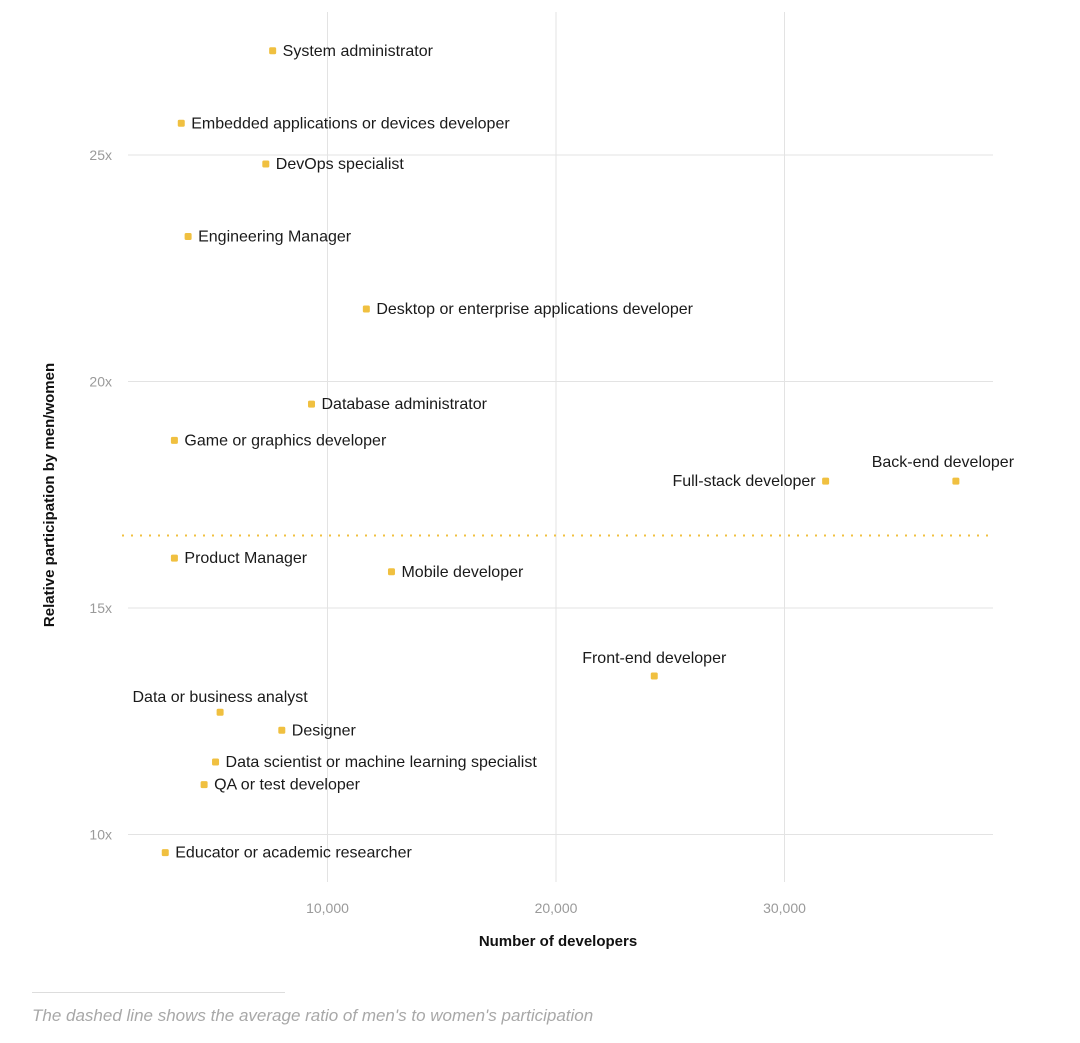 The height and width of the screenshot is (1043, 1080). I want to click on point-label: Full-stack developer, so click(744, 481).